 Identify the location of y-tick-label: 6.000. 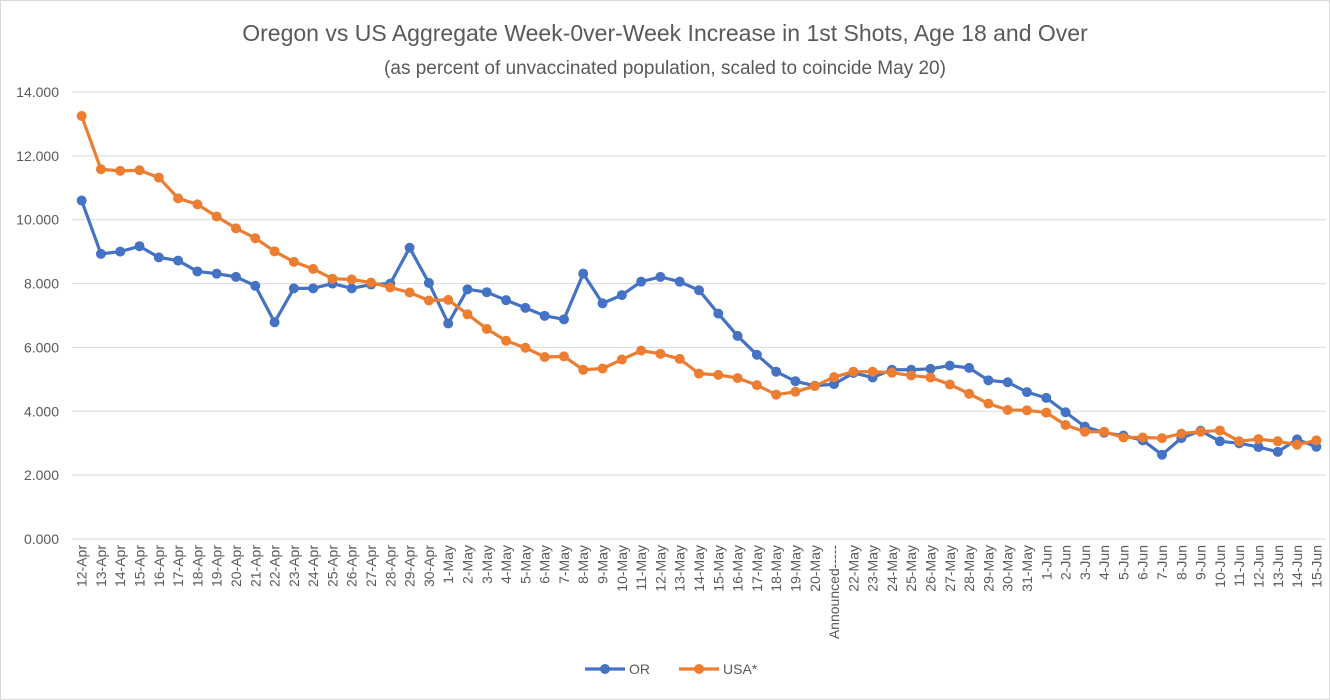
(41, 347).